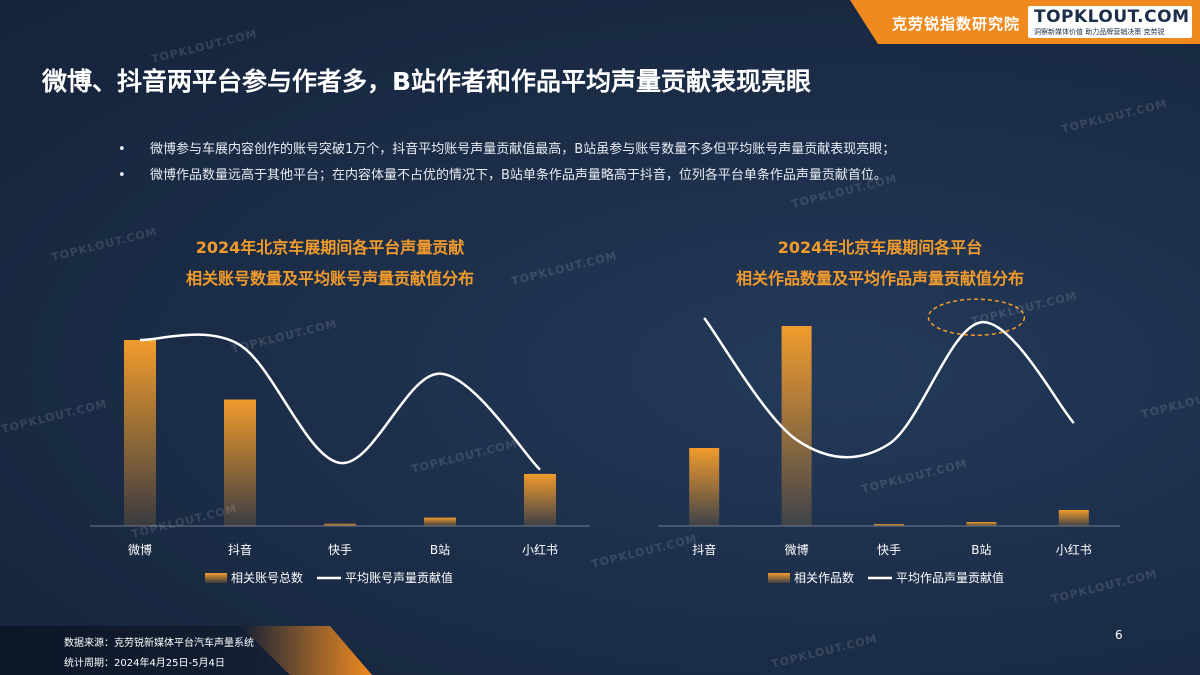 The width and height of the screenshot is (1200, 675). I want to click on legend-bar-label: 相关账号总数, so click(267, 577).